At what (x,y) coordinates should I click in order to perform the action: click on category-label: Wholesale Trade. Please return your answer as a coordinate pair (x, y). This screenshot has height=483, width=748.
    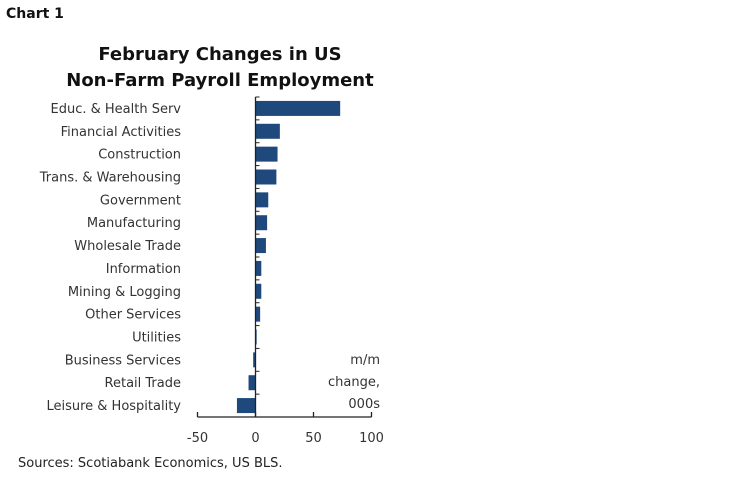
    Looking at the image, I should click on (127, 246).